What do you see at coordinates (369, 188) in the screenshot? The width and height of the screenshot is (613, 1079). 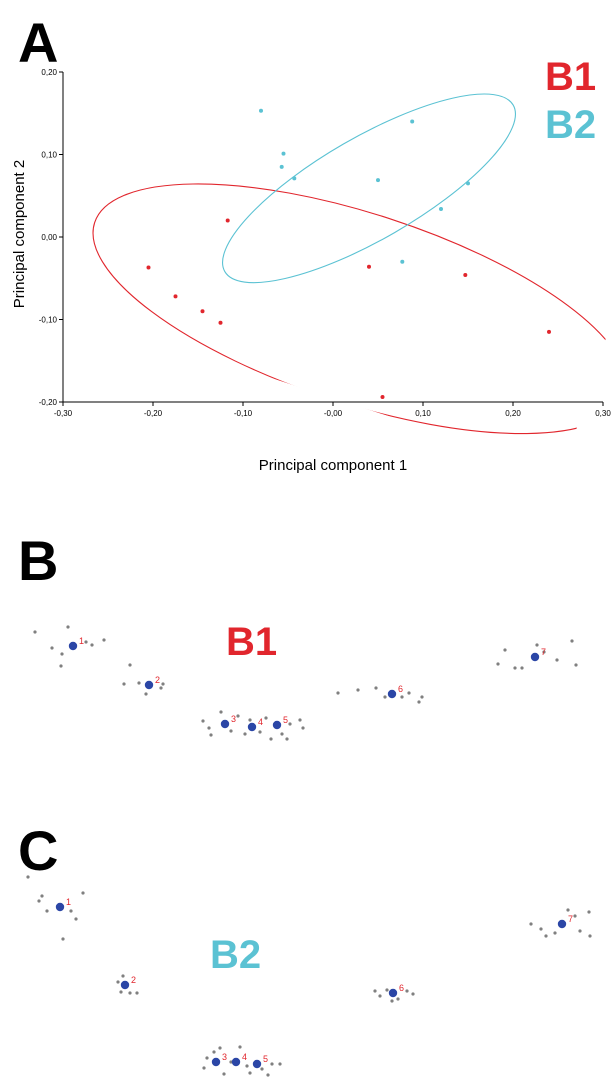 I see `ellipse-b2` at bounding box center [369, 188].